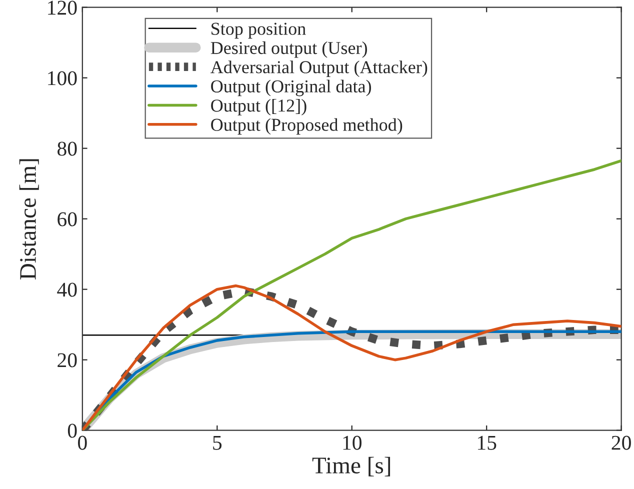 The height and width of the screenshot is (489, 634). Describe the element at coordinates (67, 149) in the screenshot. I see `y-tick-label: 80` at that location.